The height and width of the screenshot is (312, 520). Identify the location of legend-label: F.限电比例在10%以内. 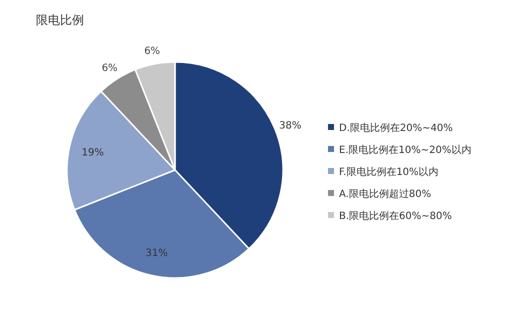
(389, 172).